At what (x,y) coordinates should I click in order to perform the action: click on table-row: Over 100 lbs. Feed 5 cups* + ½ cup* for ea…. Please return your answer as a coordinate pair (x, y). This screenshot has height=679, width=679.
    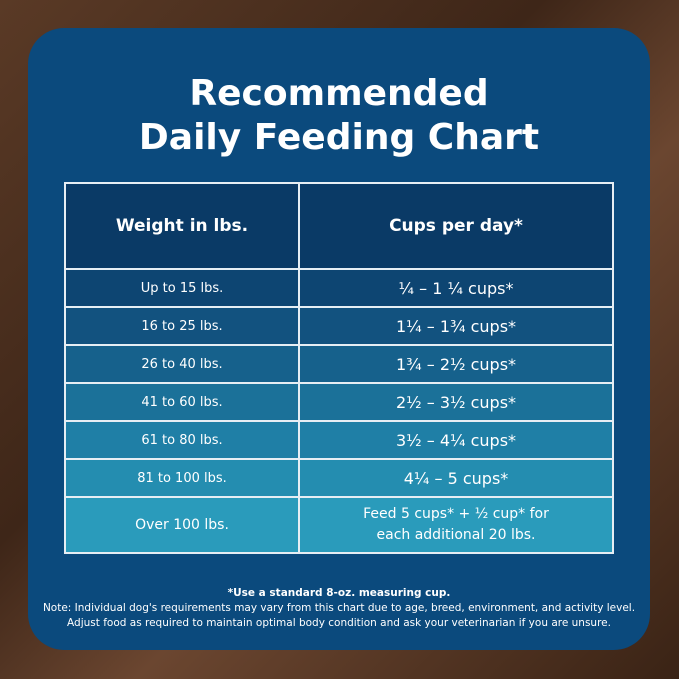
    Looking at the image, I should click on (339, 525).